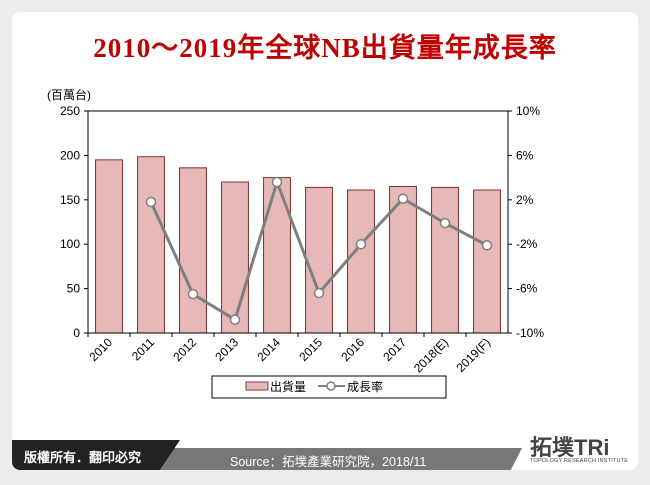  What do you see at coordinates (487, 261) in the screenshot?
I see `bar-2019(F)` at bounding box center [487, 261].